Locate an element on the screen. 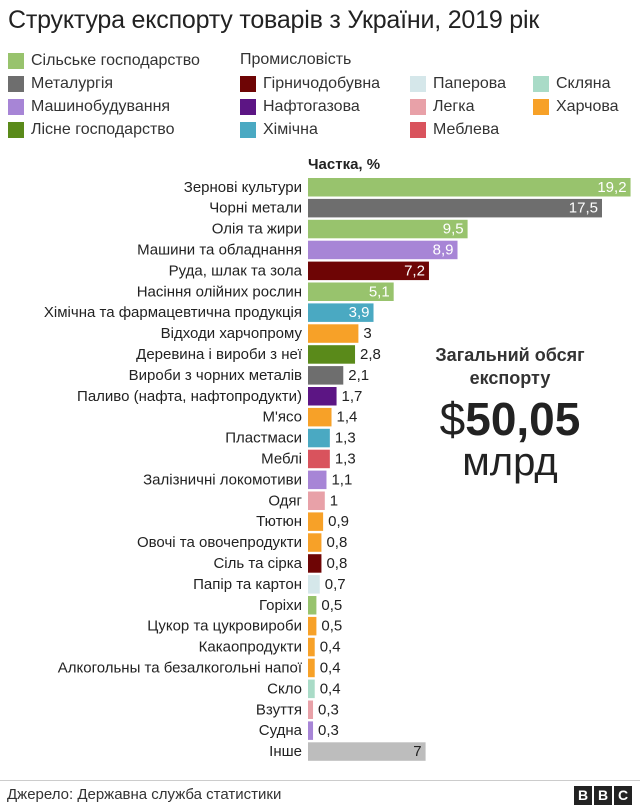 The image size is (640, 811). total-amount: 50,05 is located at coordinates (523, 419).